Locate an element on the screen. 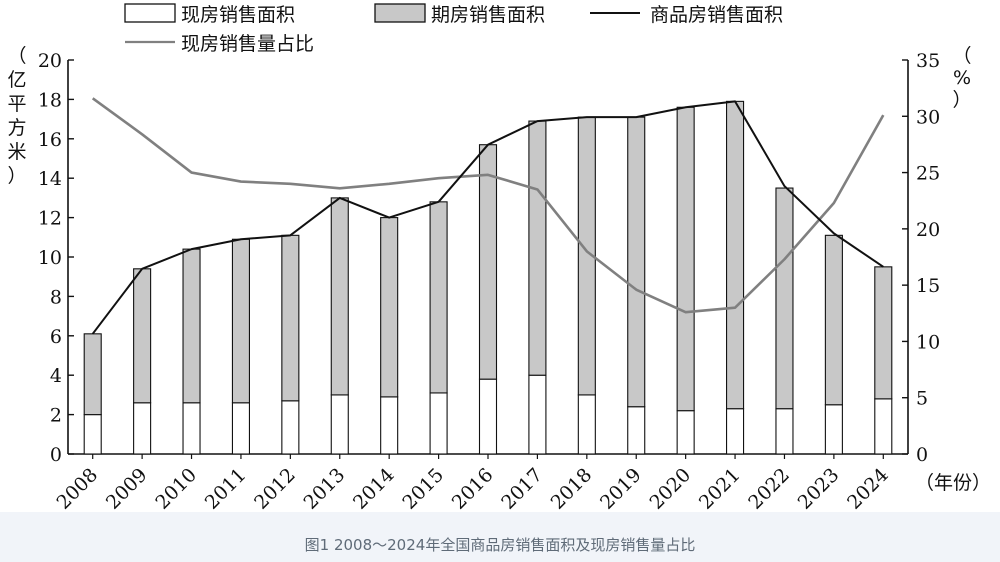 This screenshot has width=1000, height=562. x-tick-label: 2022 is located at coordinates (769, 488).